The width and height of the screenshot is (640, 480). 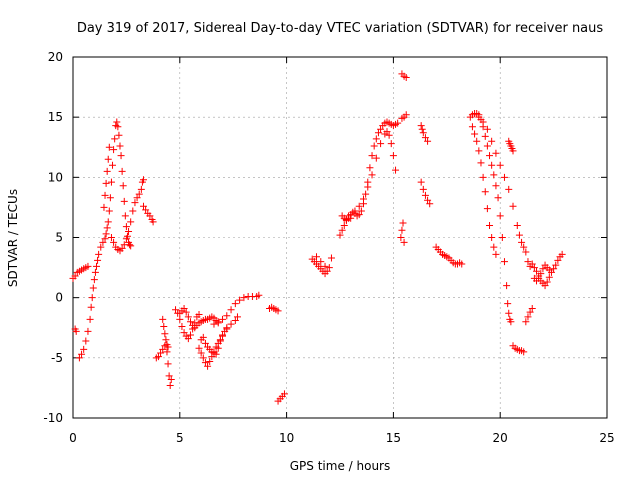 I want to click on x-tick-label: 0, so click(x=73, y=438).